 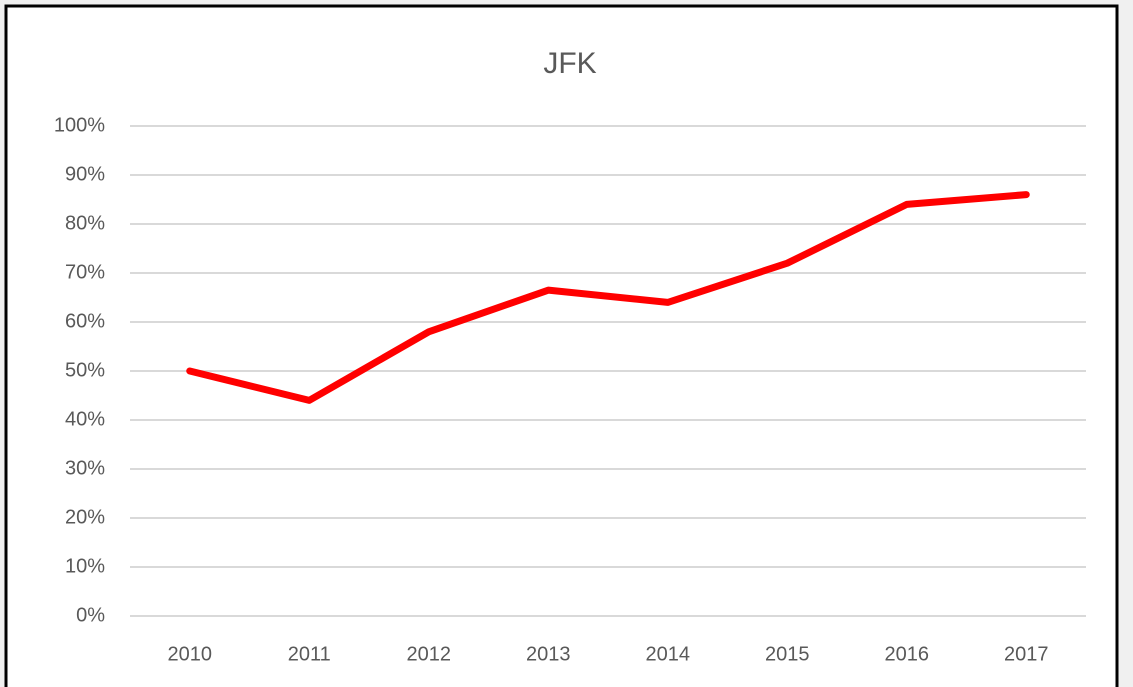 I want to click on x-tick-label: 2010, so click(x=190, y=654).